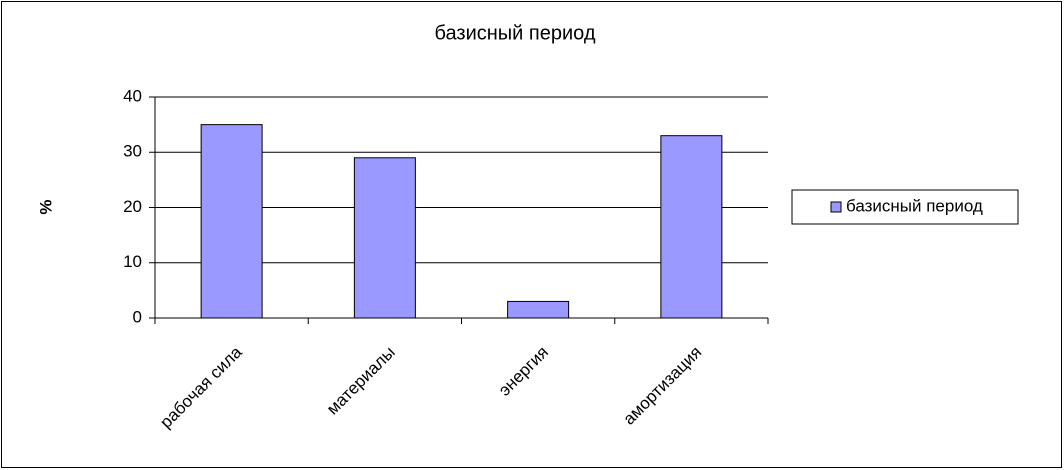  I want to click on y-tick-label: 40, so click(132, 95).